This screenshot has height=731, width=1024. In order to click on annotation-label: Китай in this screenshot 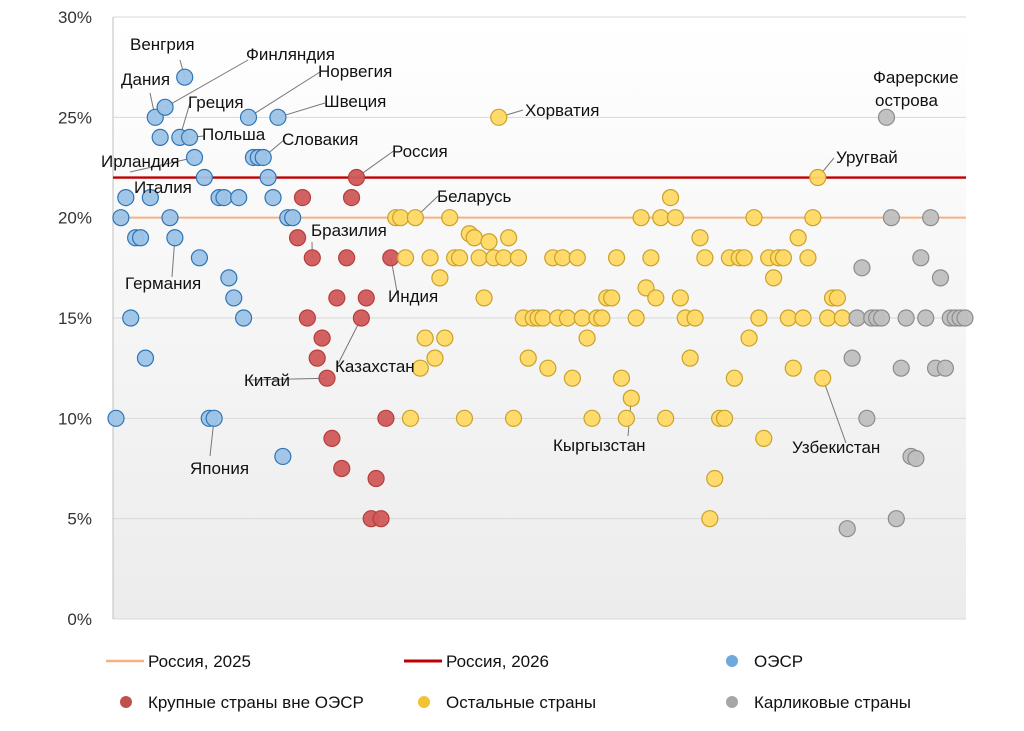, I will do `click(267, 380)`.